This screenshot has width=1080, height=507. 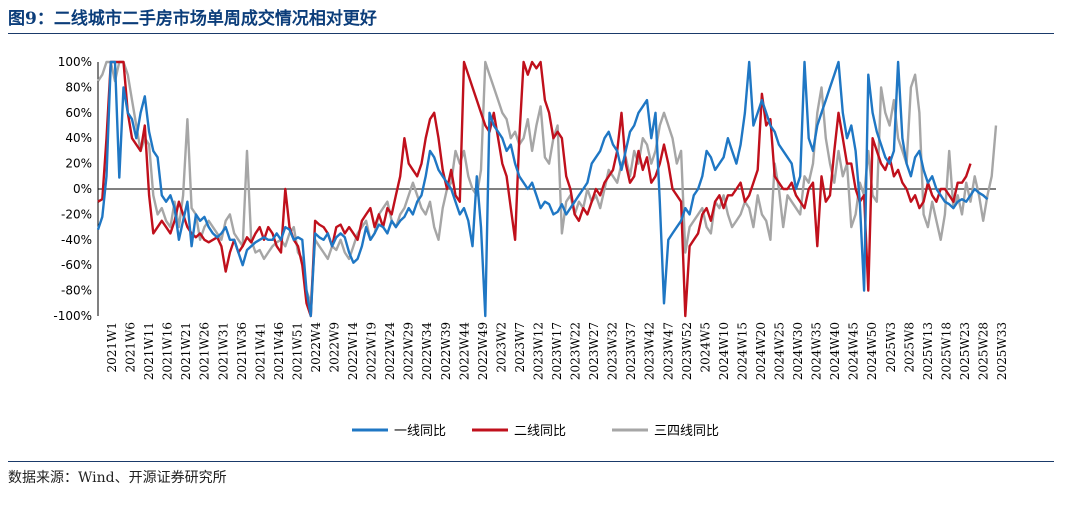 What do you see at coordinates (76, 291) in the screenshot?
I see `y-tick-label: -80%` at bounding box center [76, 291].